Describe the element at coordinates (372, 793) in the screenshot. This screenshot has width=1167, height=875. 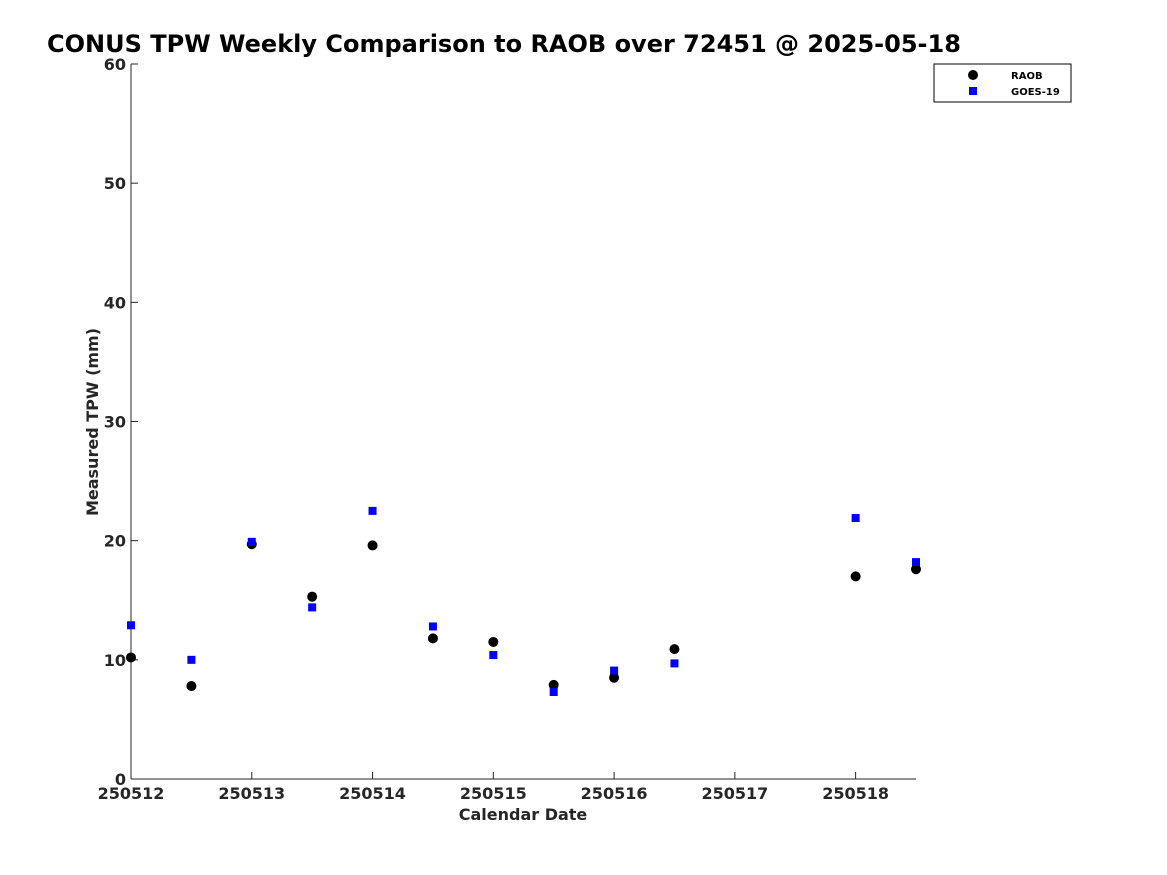
I see `x-tick-label: 250514` at that location.